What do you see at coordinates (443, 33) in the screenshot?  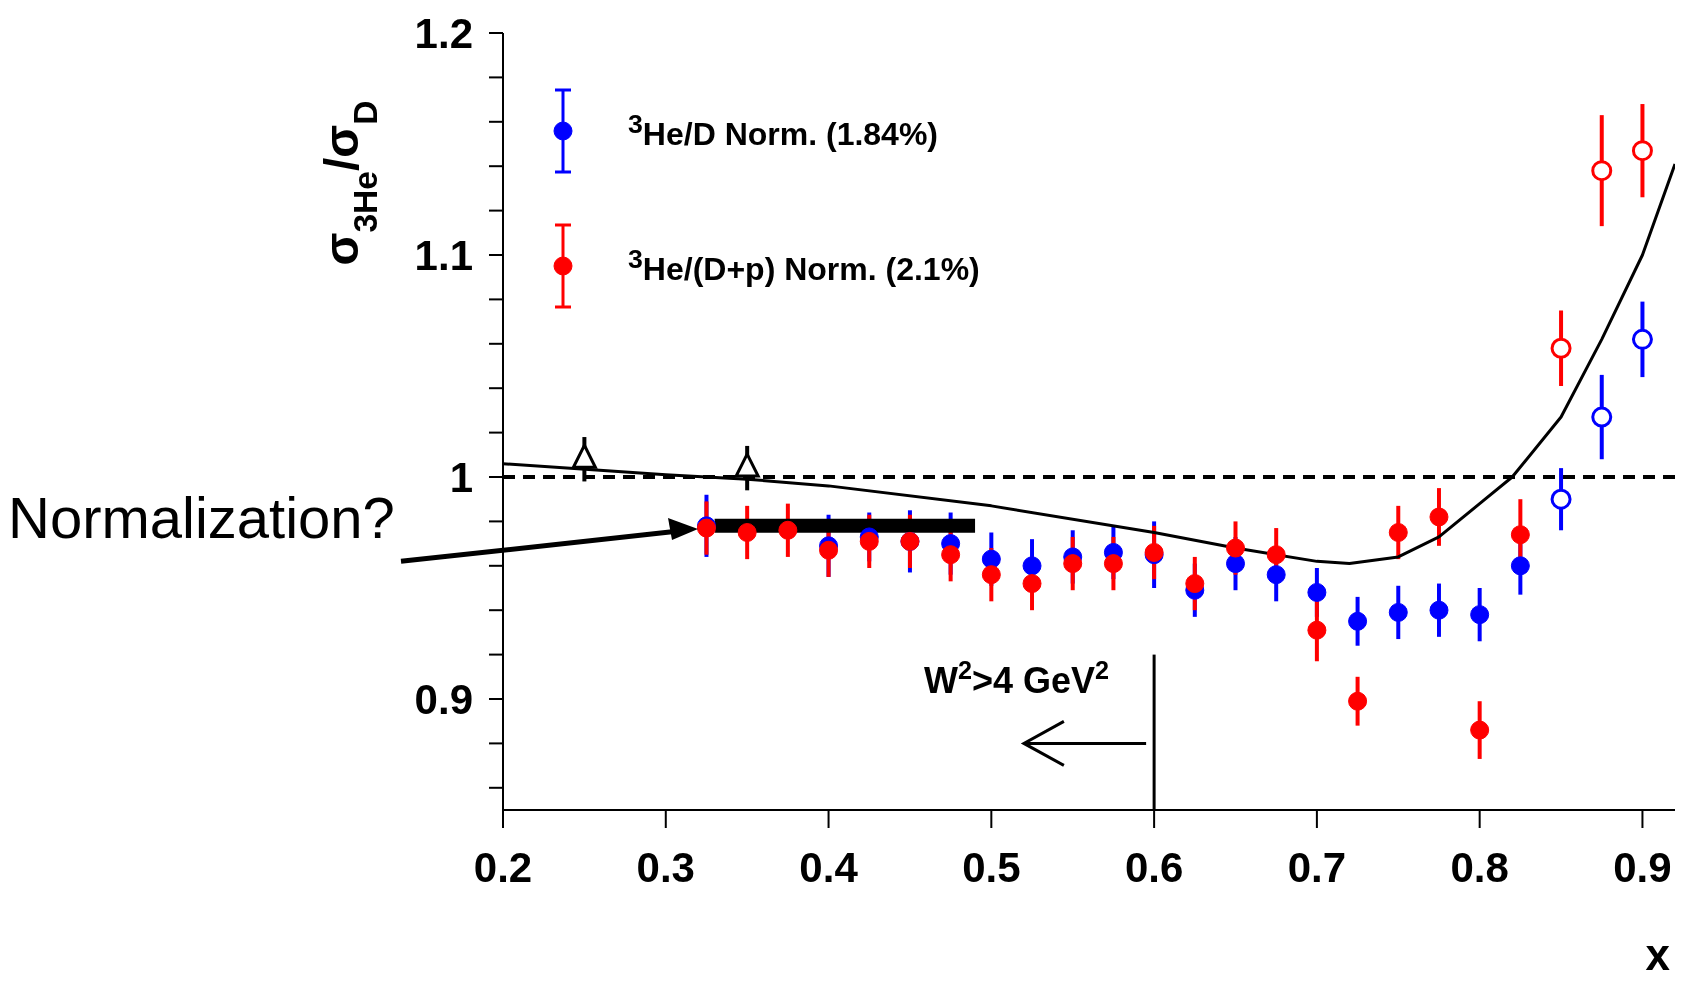 I see `y-tick-label: 1.2` at bounding box center [443, 33].